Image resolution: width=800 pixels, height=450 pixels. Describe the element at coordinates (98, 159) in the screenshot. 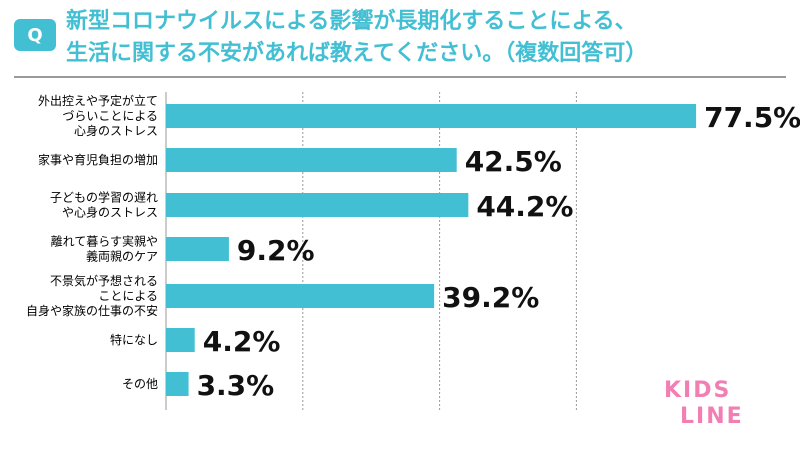

I see `category-label-2-1: 家事や育児負担の増加` at that location.